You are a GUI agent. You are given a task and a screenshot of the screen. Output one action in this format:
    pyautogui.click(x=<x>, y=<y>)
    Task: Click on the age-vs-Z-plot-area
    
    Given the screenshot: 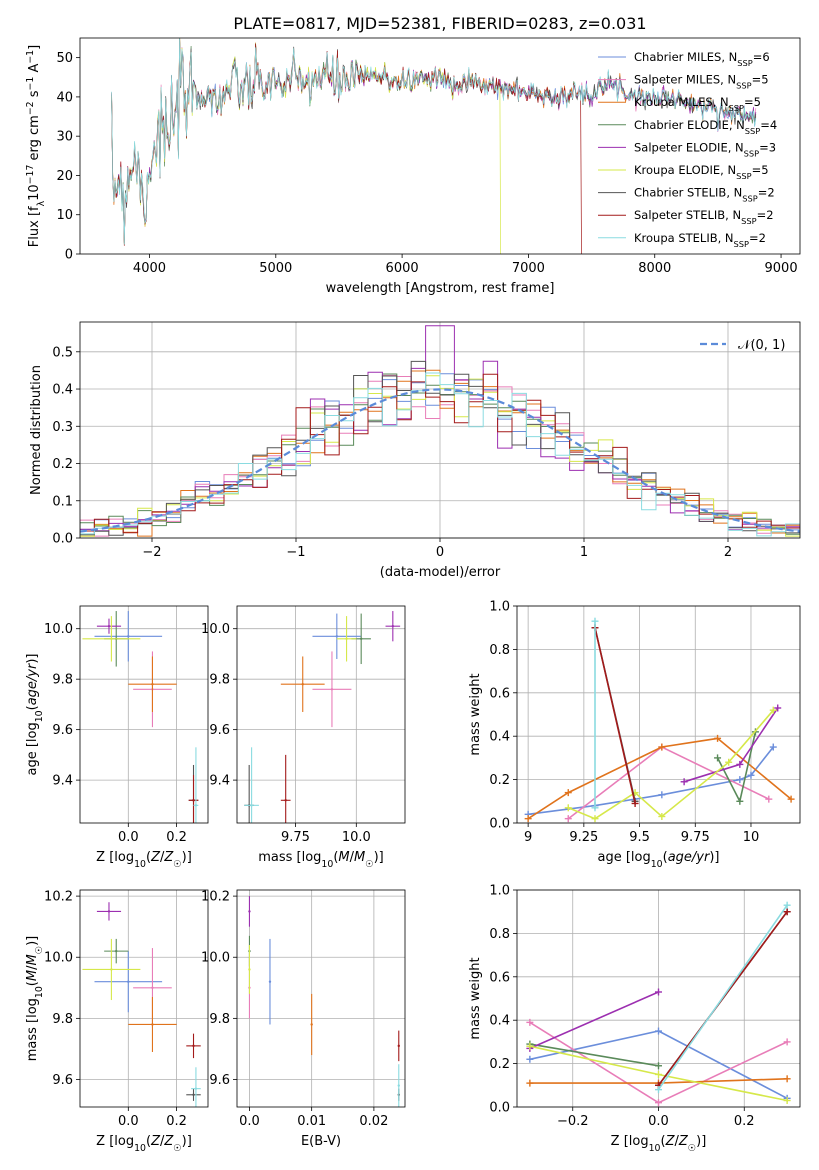 What is the action you would take?
    pyautogui.click(x=140, y=717)
    